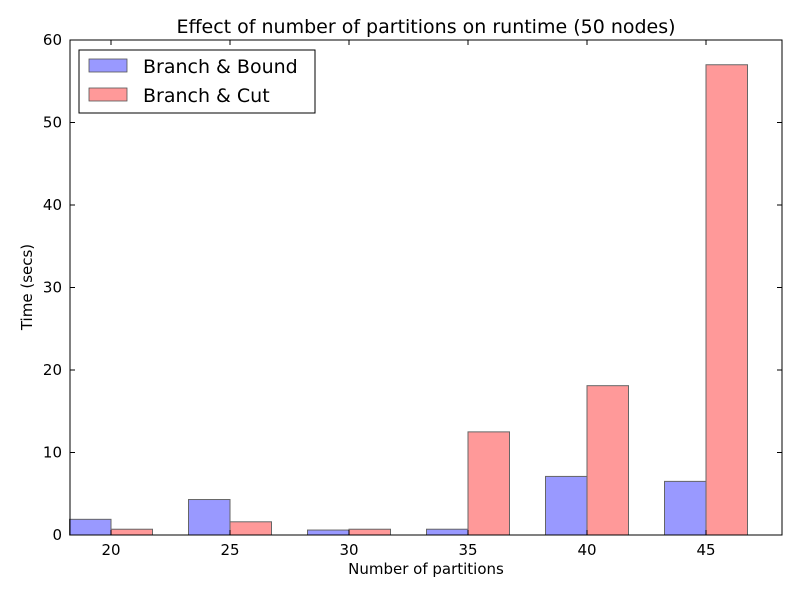  What do you see at coordinates (705, 550) in the screenshot?
I see `x-tick-label-45: 45` at bounding box center [705, 550].